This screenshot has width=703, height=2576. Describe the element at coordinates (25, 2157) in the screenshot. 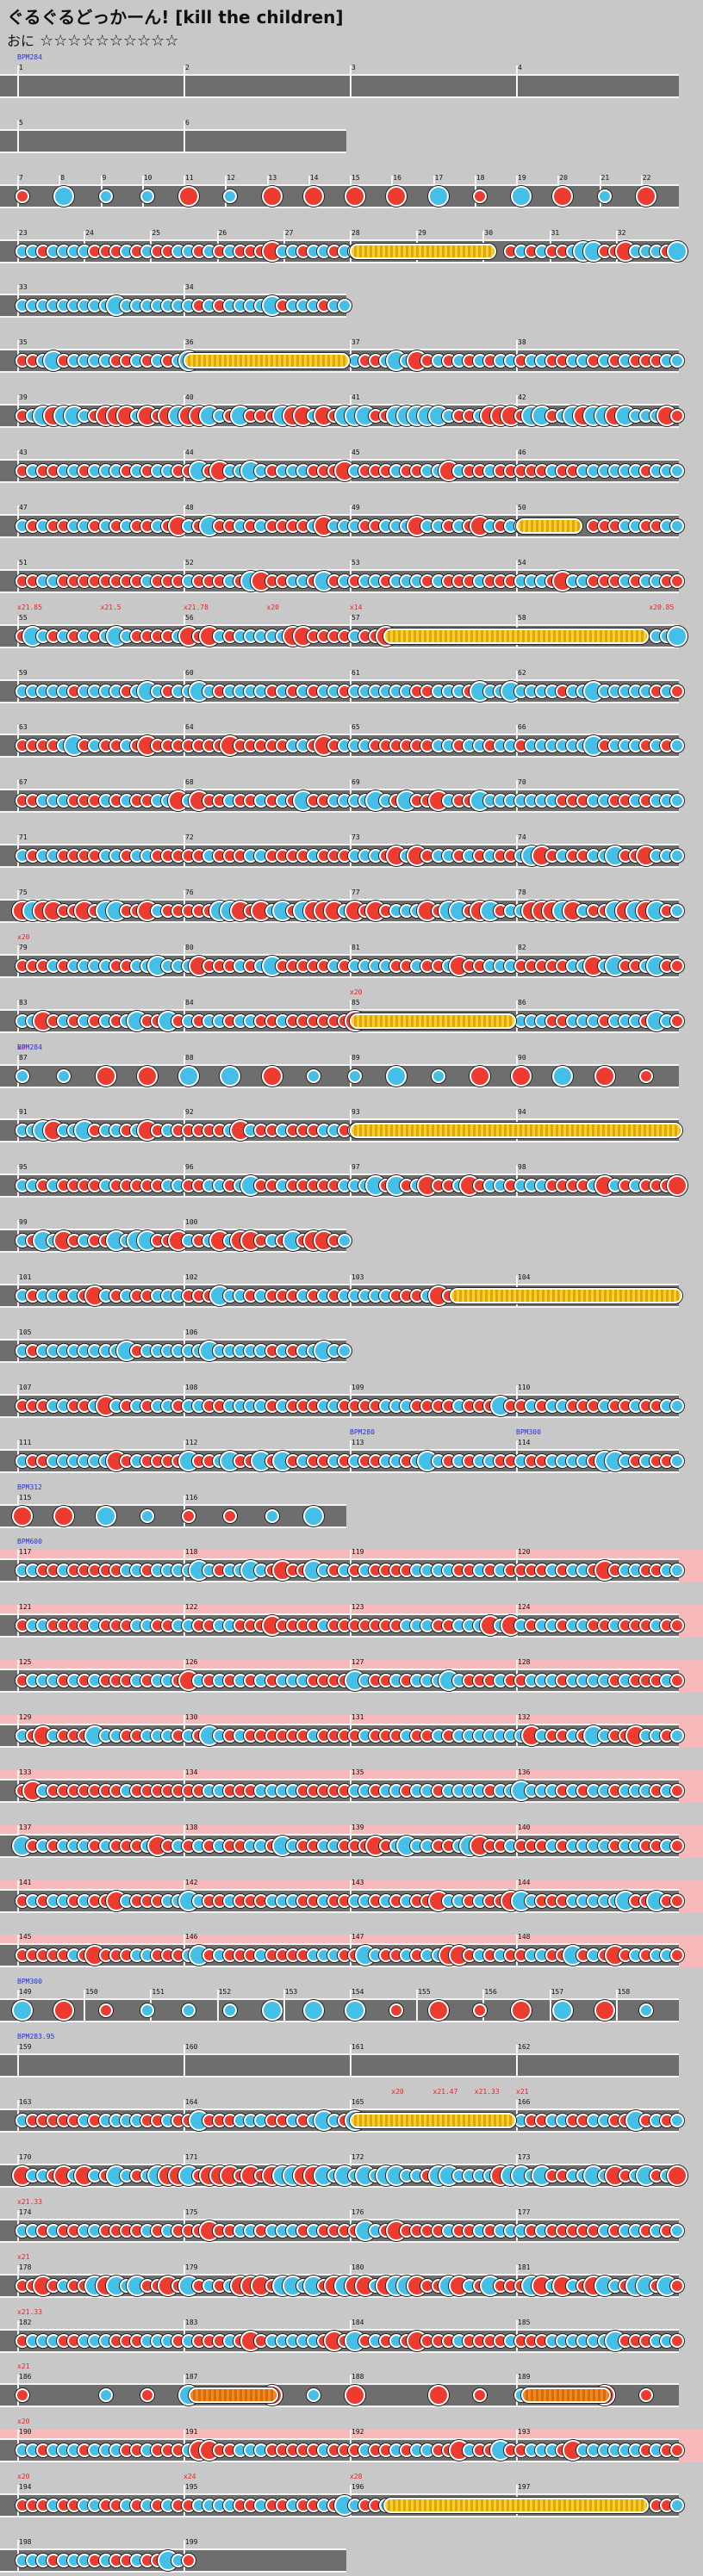

I see `measure-number: 170` at that location.